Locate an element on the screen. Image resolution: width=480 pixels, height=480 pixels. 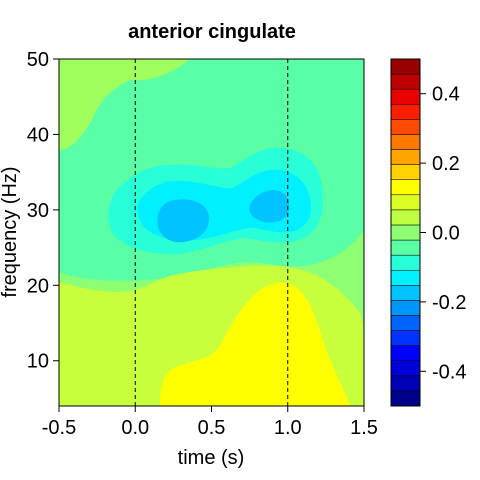
x-axis: -0.5 0.0 0.5 1.0 1.5 is located at coordinates (210, 422).